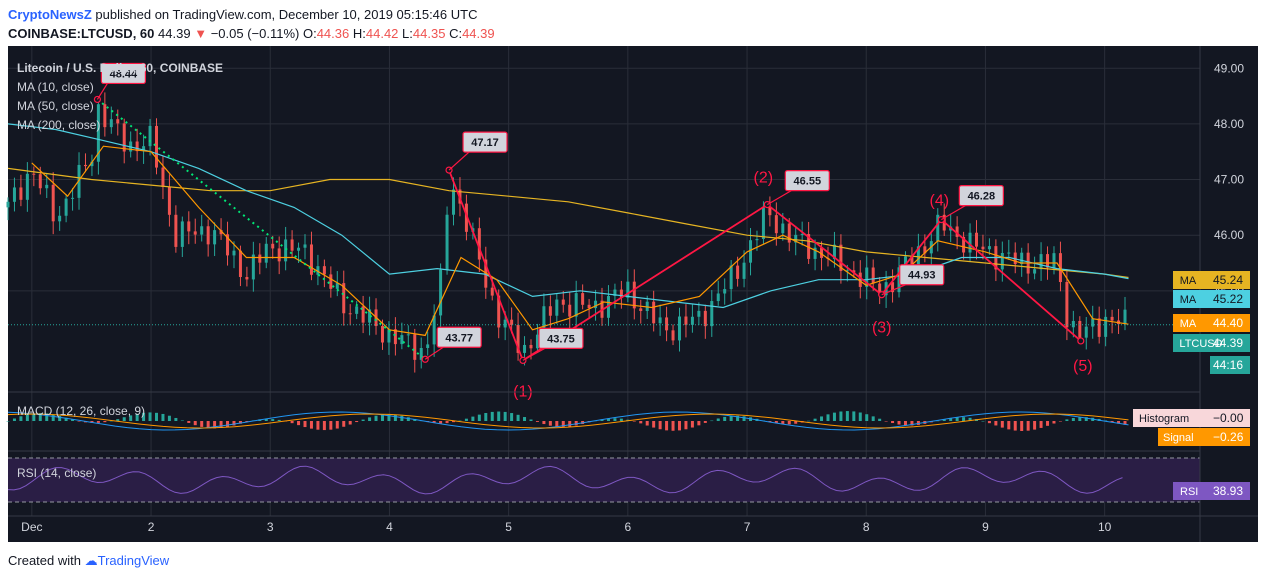 The image size is (1264, 581). What do you see at coordinates (1083, 366) in the screenshot?
I see `wave-label: (5)` at bounding box center [1083, 366].